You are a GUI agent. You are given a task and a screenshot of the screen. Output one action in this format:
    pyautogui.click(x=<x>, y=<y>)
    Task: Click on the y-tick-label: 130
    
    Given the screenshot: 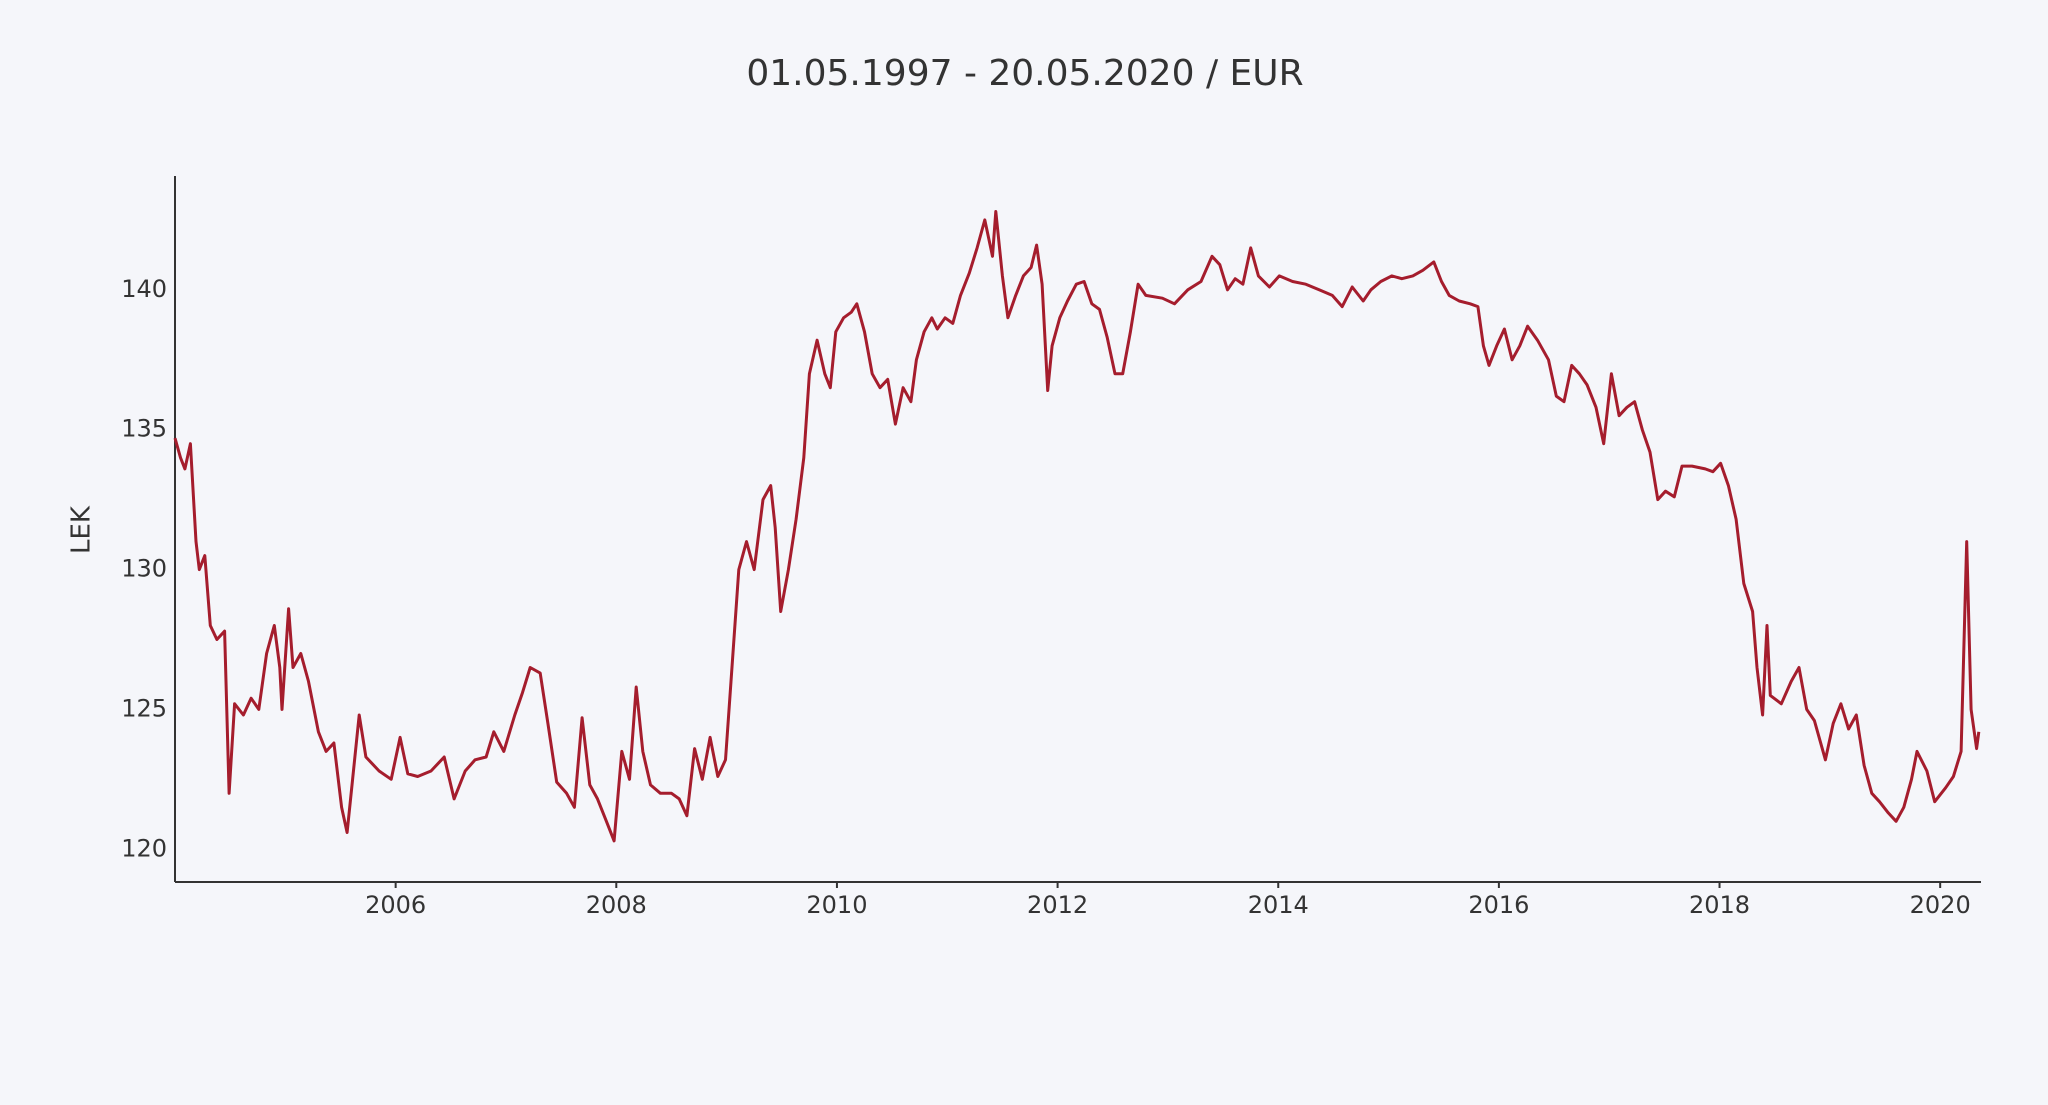 What is the action you would take?
    pyautogui.click(x=144, y=569)
    